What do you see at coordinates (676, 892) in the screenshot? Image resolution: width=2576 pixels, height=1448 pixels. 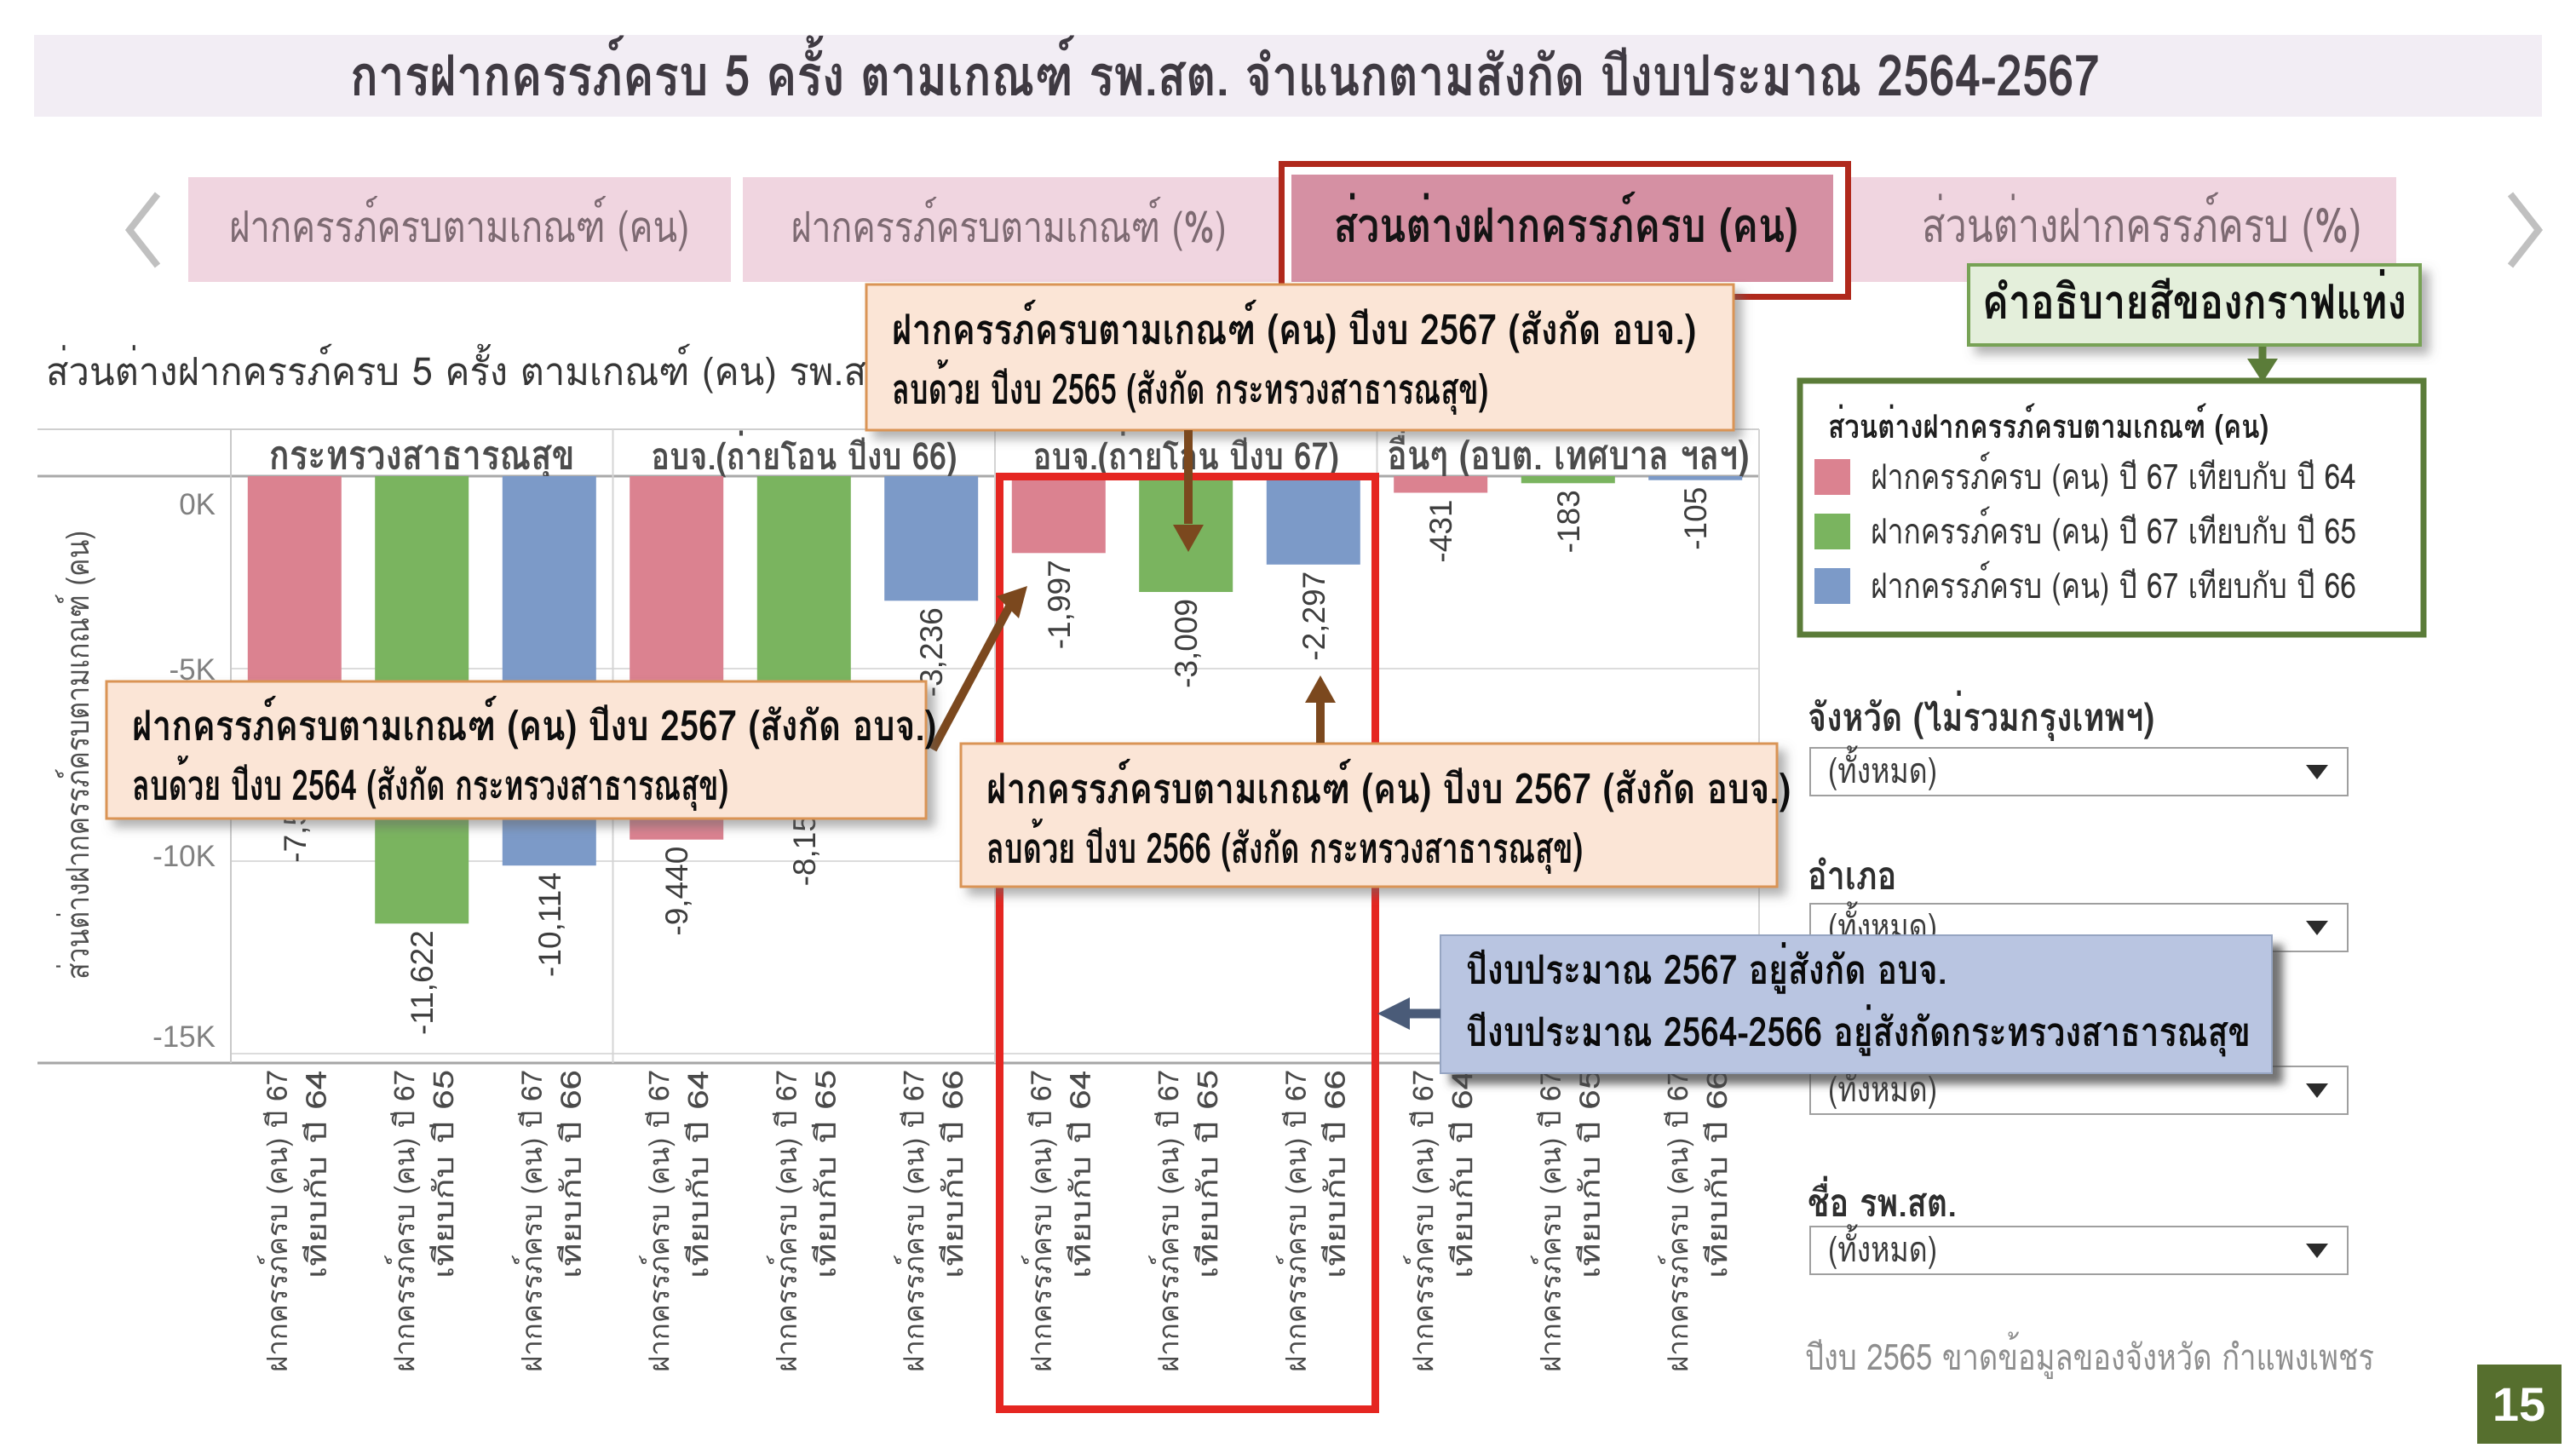 I see `svg-text: -9,440` at bounding box center [676, 892].